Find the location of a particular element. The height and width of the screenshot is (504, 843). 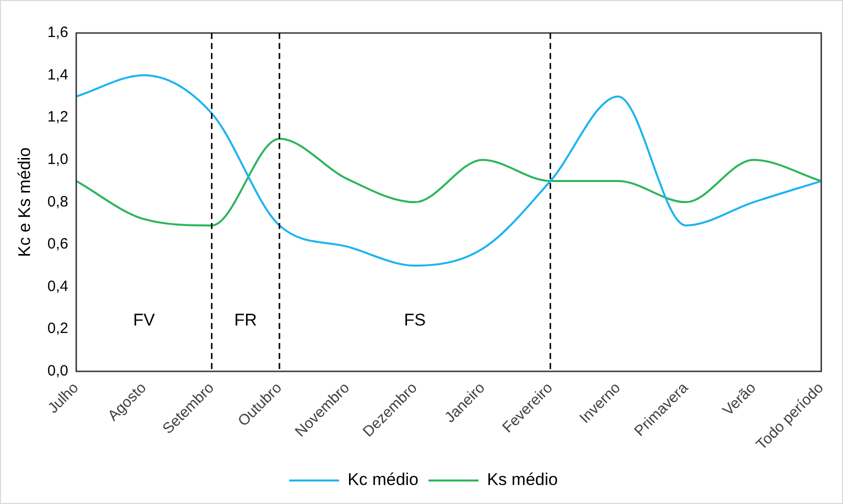

legend-label: Kc médio is located at coordinates (383, 480).